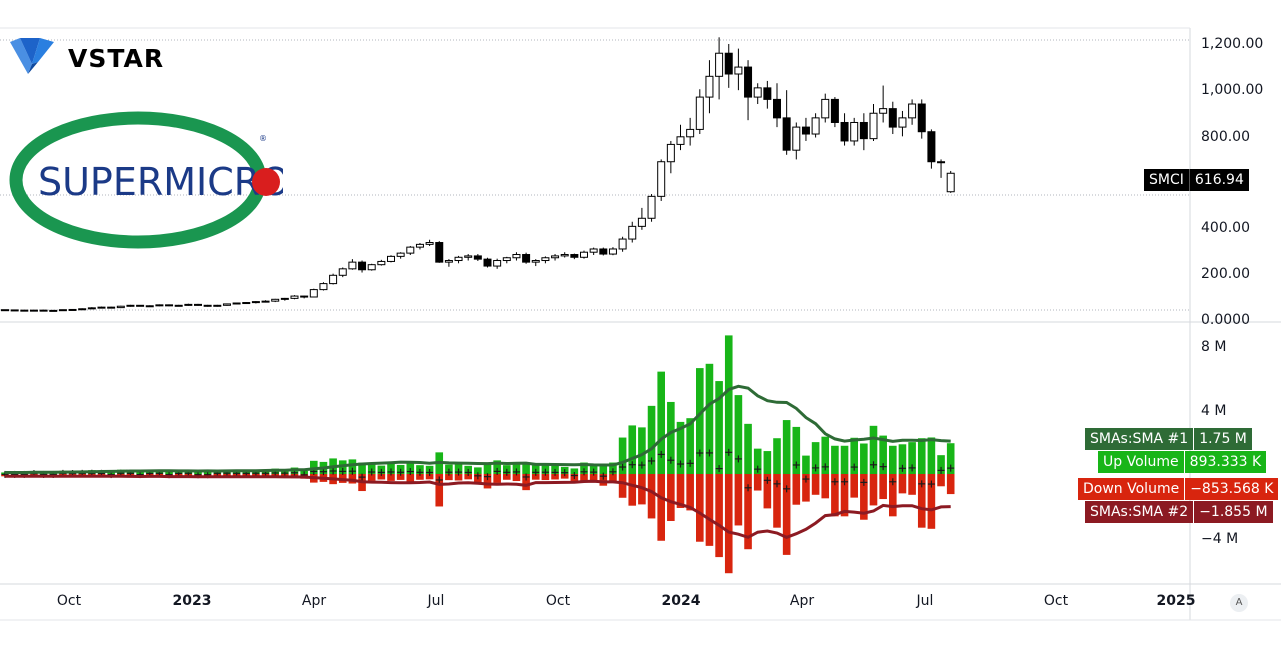 Image resolution: width=1281 pixels, height=655 pixels. I want to click on price-tick-800: 800.00, so click(1225, 137).